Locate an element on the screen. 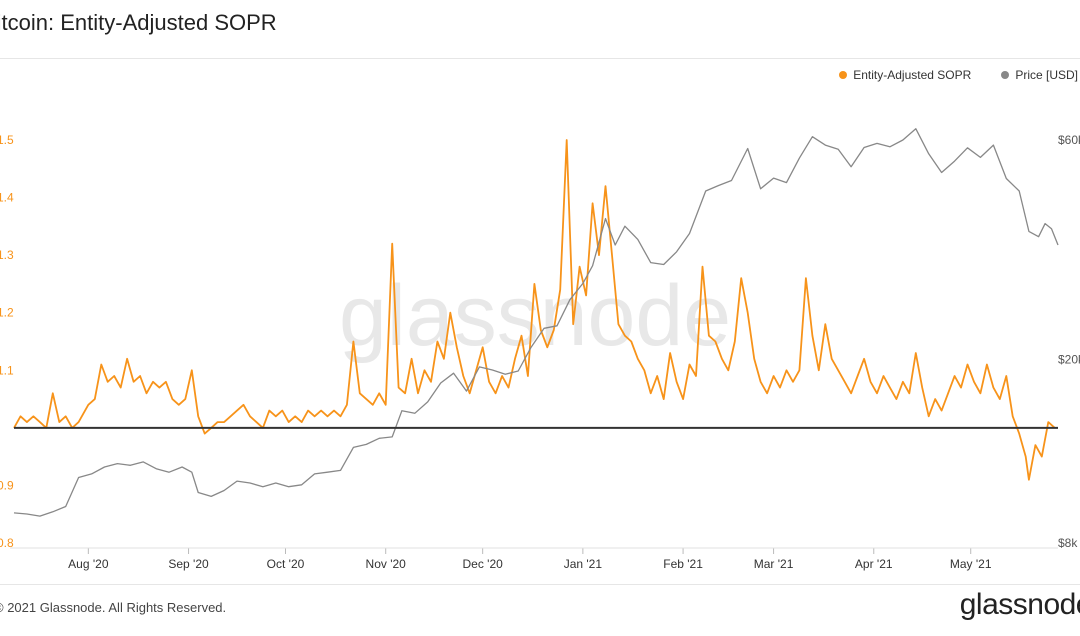 The height and width of the screenshot is (636, 1080). x-tick-label: Feb '21 is located at coordinates (683, 564).